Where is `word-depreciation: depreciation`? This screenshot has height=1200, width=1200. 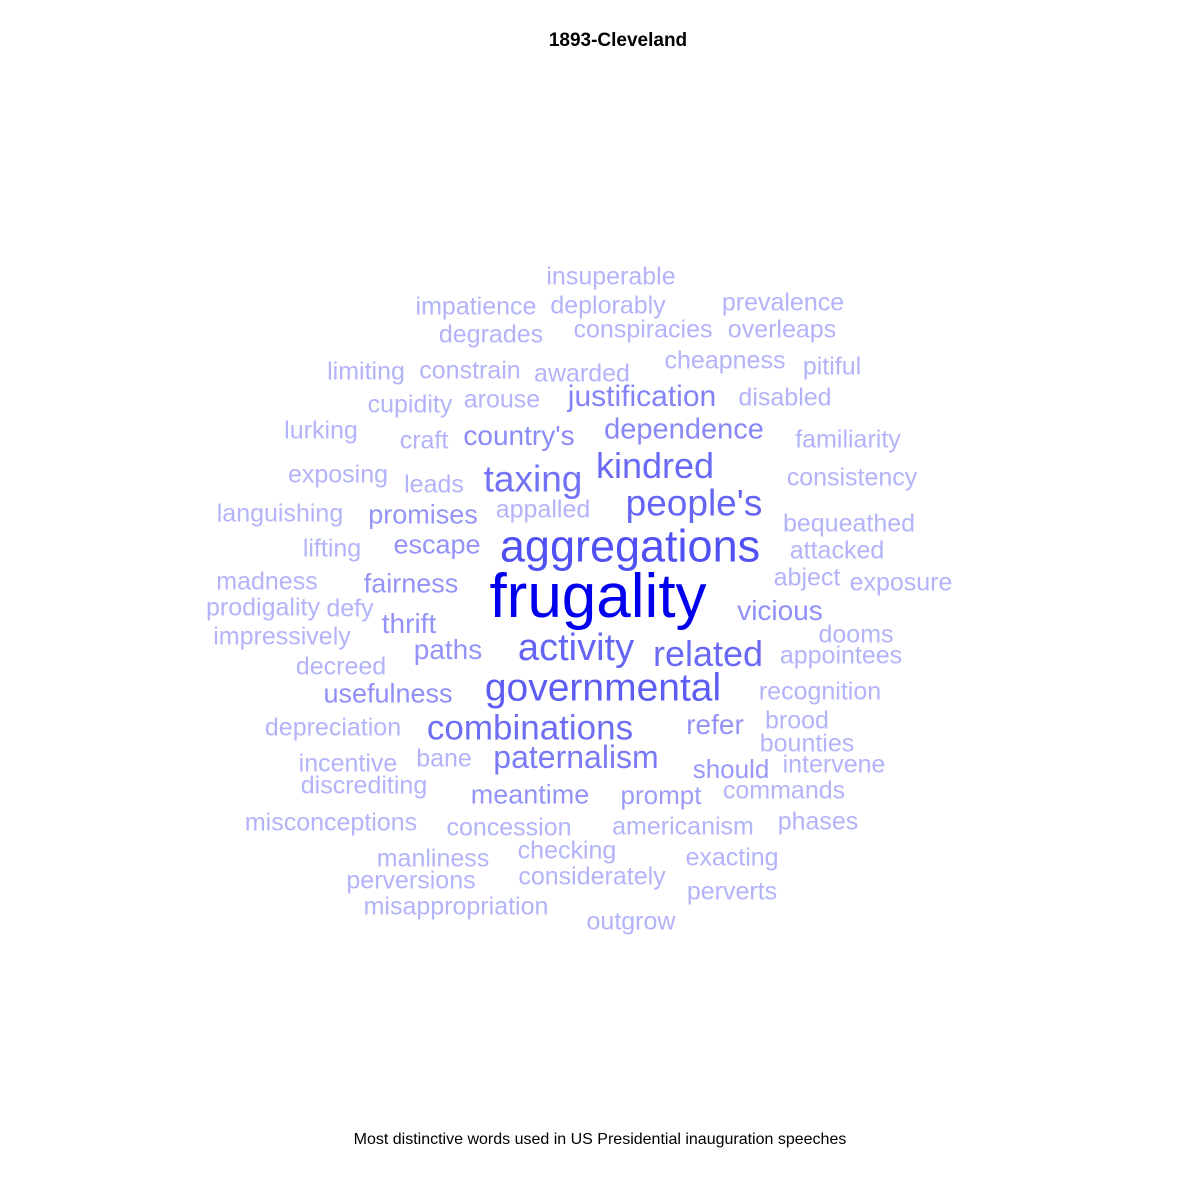 word-depreciation: depreciation is located at coordinates (333, 727).